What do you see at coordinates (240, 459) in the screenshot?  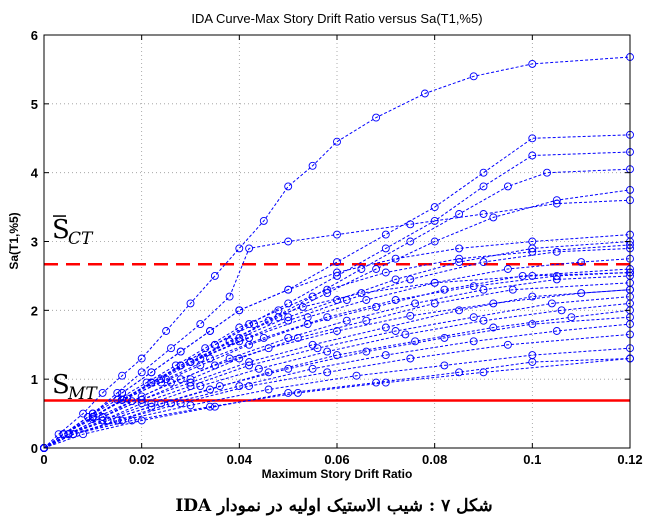 I see `x-tick-label: 0.04` at bounding box center [240, 459].